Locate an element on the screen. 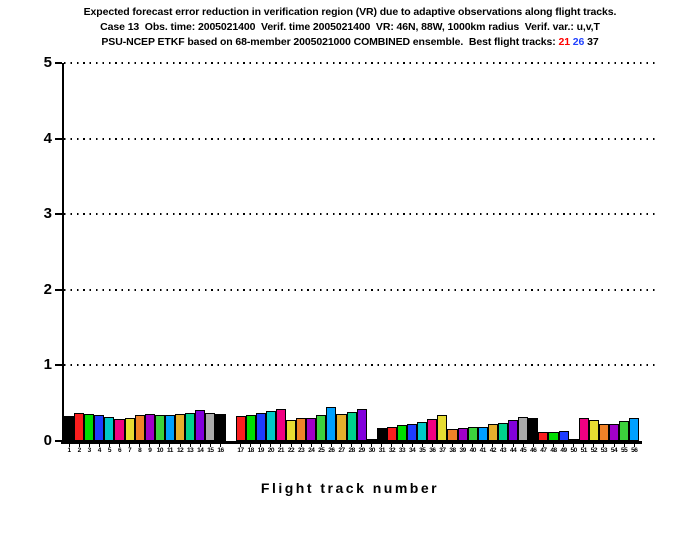  x-tick-label-20: 20 is located at coordinates (271, 450).